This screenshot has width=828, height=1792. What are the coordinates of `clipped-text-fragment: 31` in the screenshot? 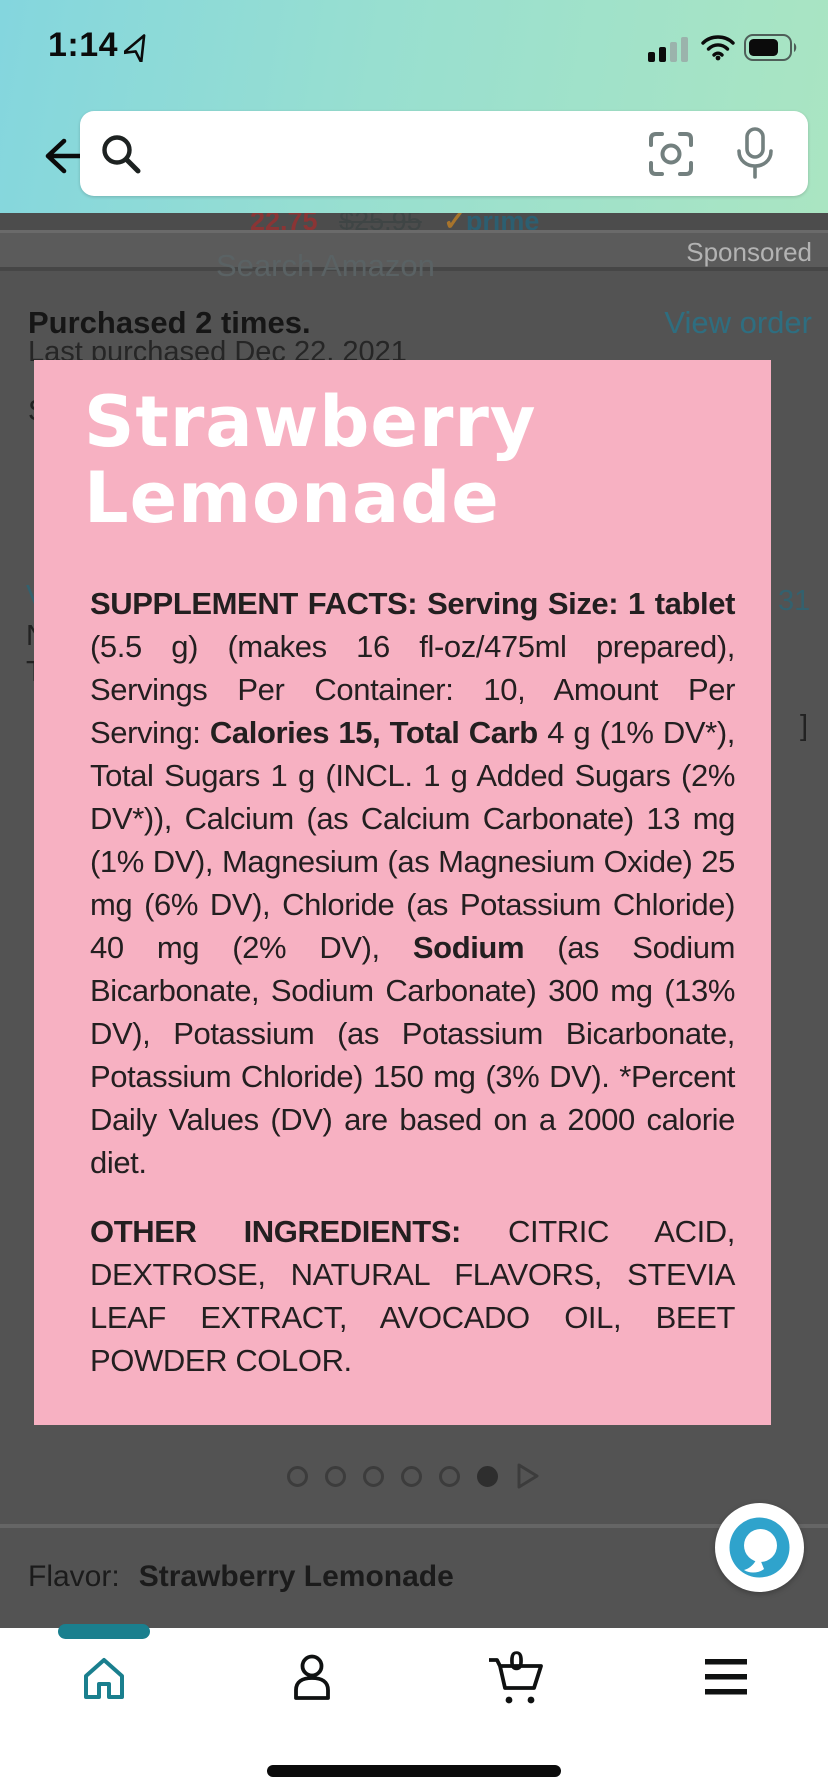 It's located at (794, 601).